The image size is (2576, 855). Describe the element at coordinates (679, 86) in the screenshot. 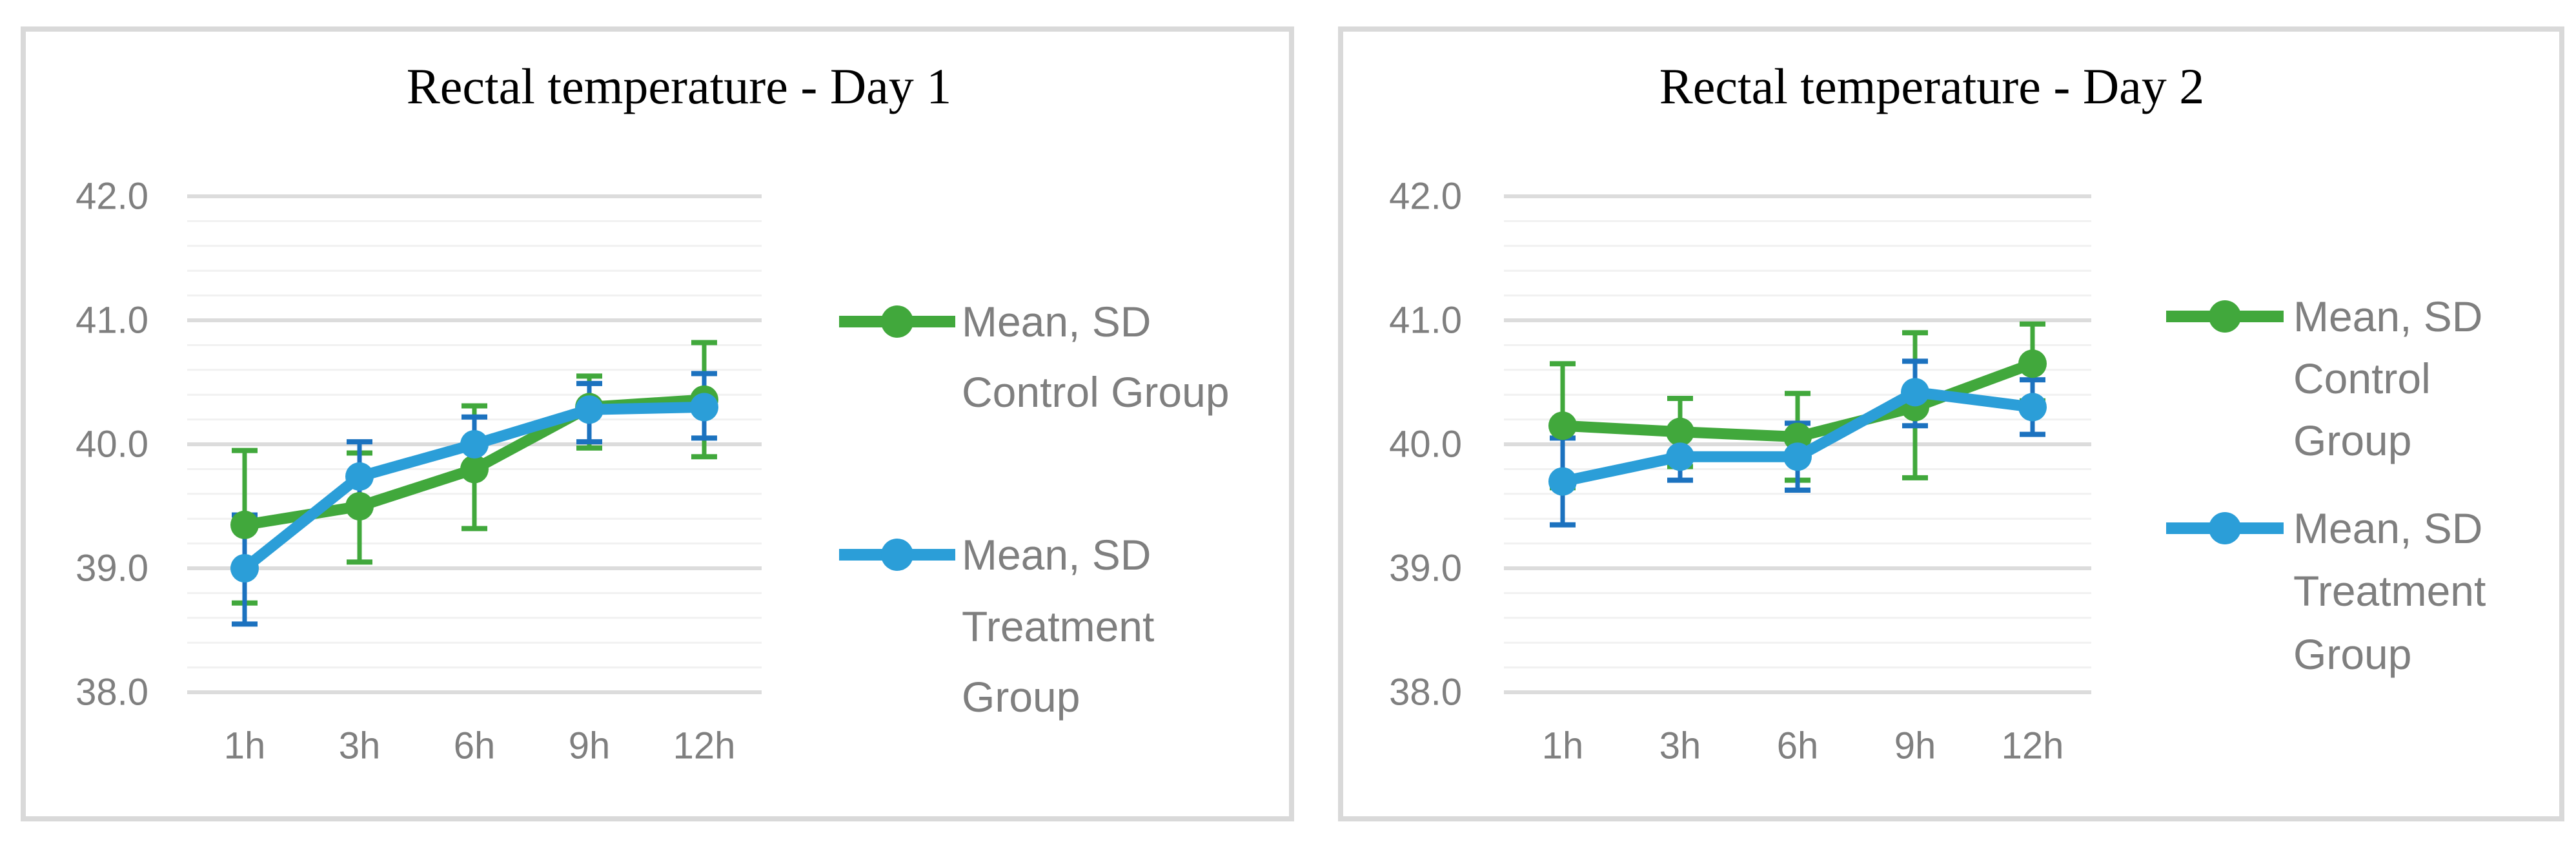

I see `chart-title: Rectal temperature - Day 1` at that location.